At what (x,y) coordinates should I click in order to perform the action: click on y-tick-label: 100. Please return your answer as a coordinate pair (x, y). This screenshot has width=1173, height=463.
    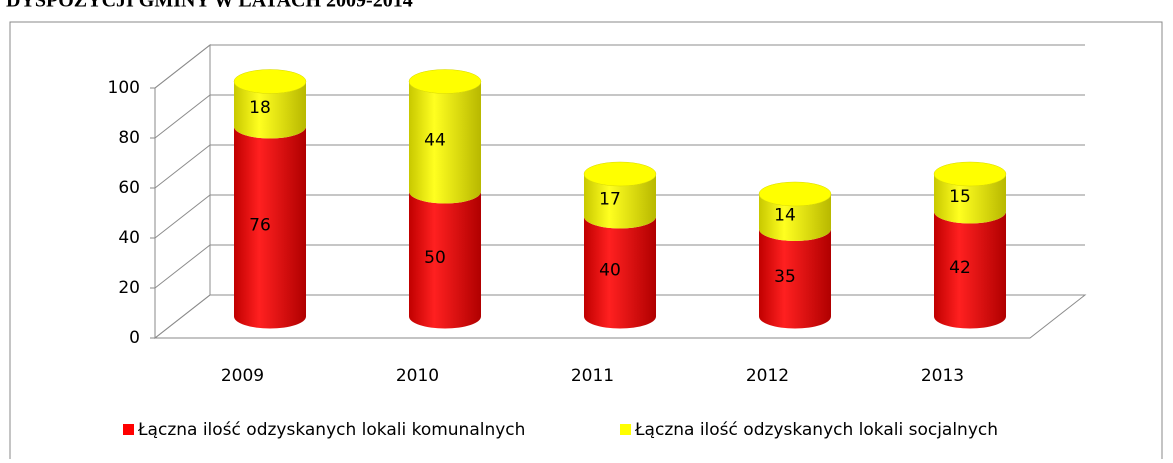
    Looking at the image, I should click on (124, 88).